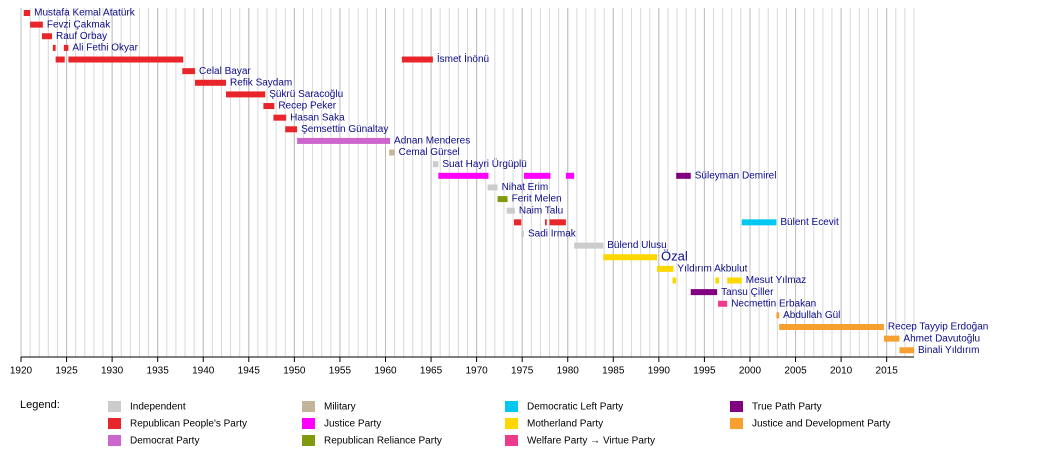 This screenshot has width=1050, height=458. Describe the element at coordinates (750, 371) in the screenshot. I see `x-tick-label: 2000` at that location.